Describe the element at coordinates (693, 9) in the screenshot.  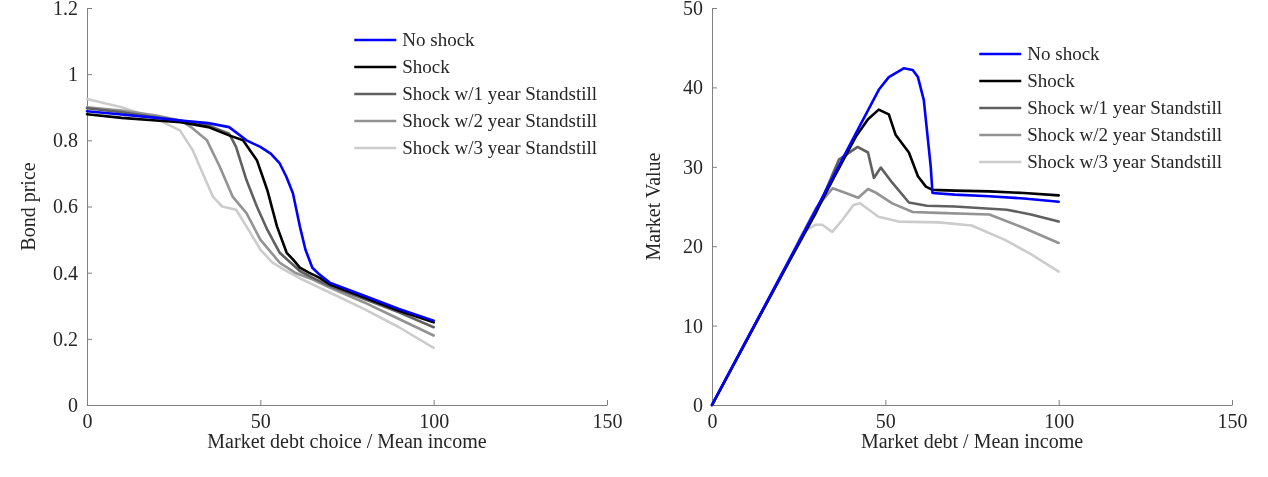
I see `y-tick-label: 50` at that location.